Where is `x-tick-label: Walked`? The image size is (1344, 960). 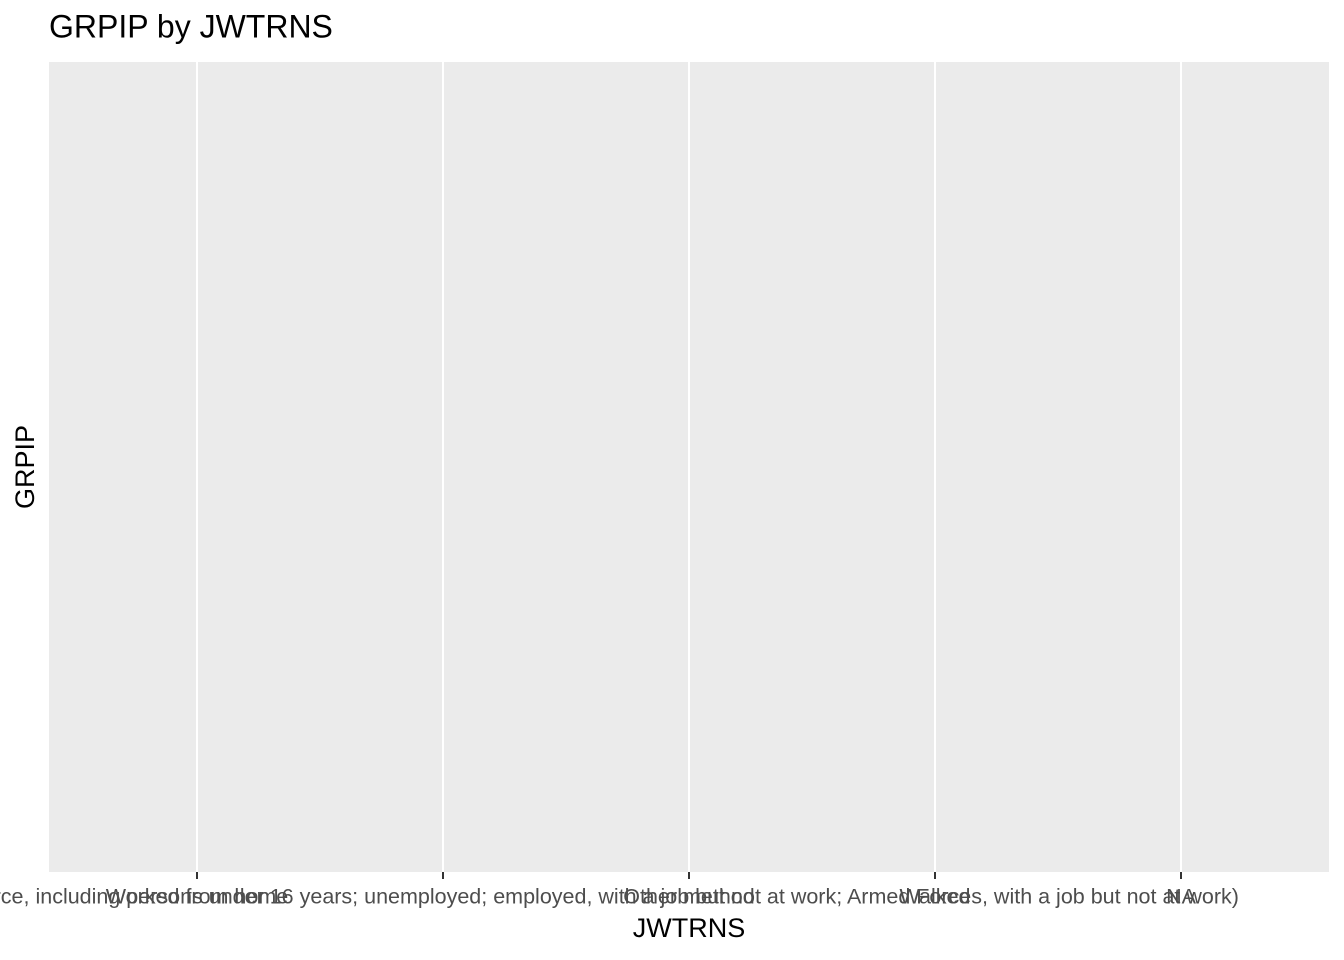 x-tick-label: Walked is located at coordinates (935, 897).